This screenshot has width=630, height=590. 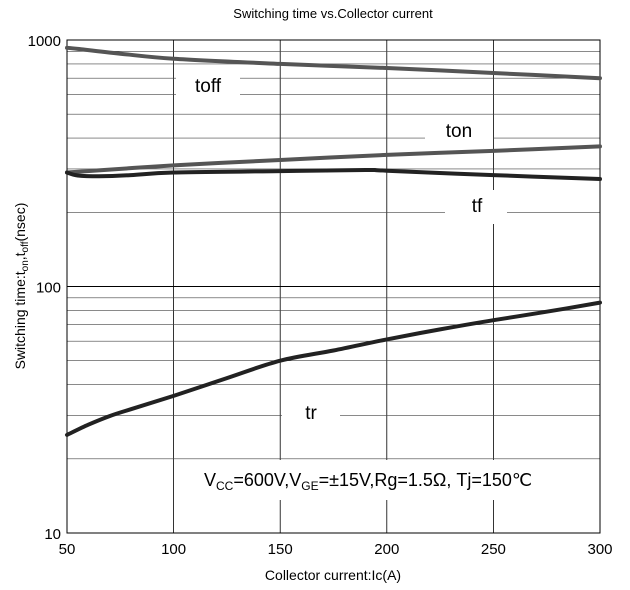 I want to click on cond-vcc-sub: CC, so click(x=225, y=486).